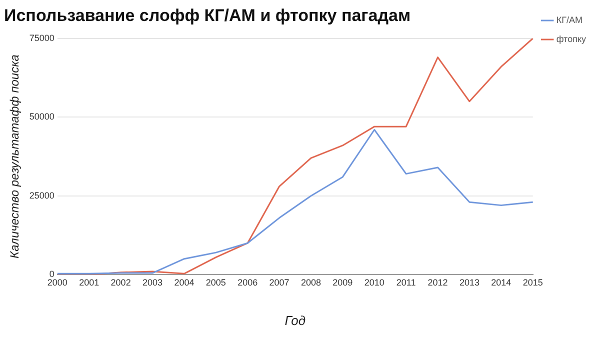  Describe the element at coordinates (41, 37) in the screenshot. I see `y-tick-label: 75000` at that location.